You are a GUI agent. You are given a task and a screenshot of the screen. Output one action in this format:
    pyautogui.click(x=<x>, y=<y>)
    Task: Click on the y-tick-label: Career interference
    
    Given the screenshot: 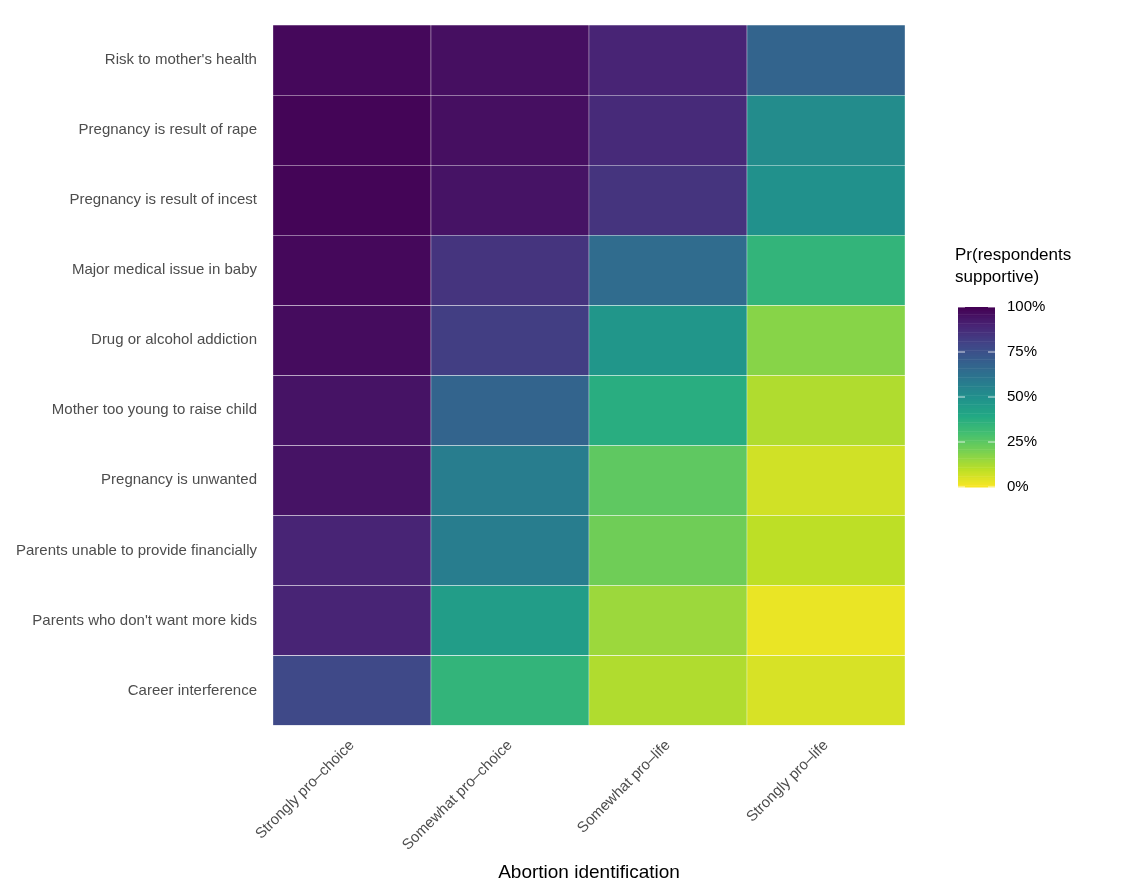 What is the action you would take?
    pyautogui.click(x=192, y=689)
    